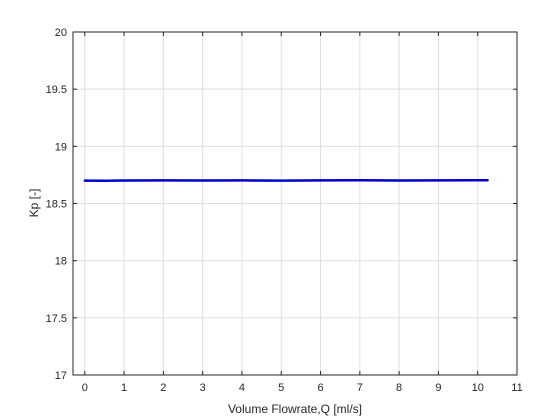  Describe the element at coordinates (124, 388) in the screenshot. I see `x-tick-label: 1` at that location.